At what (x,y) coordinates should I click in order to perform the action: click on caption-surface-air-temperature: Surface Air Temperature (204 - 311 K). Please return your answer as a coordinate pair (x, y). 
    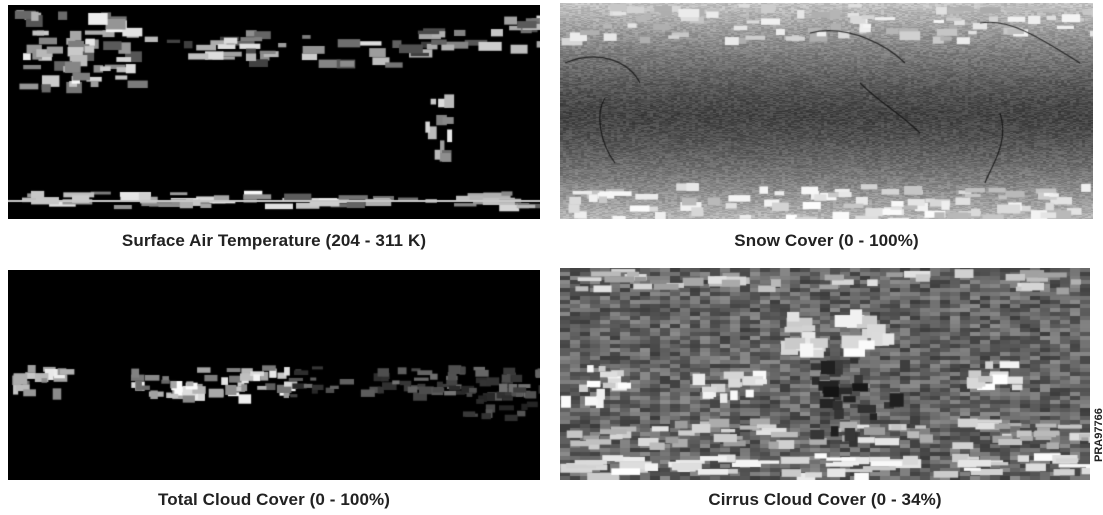
    Looking at the image, I should click on (274, 240).